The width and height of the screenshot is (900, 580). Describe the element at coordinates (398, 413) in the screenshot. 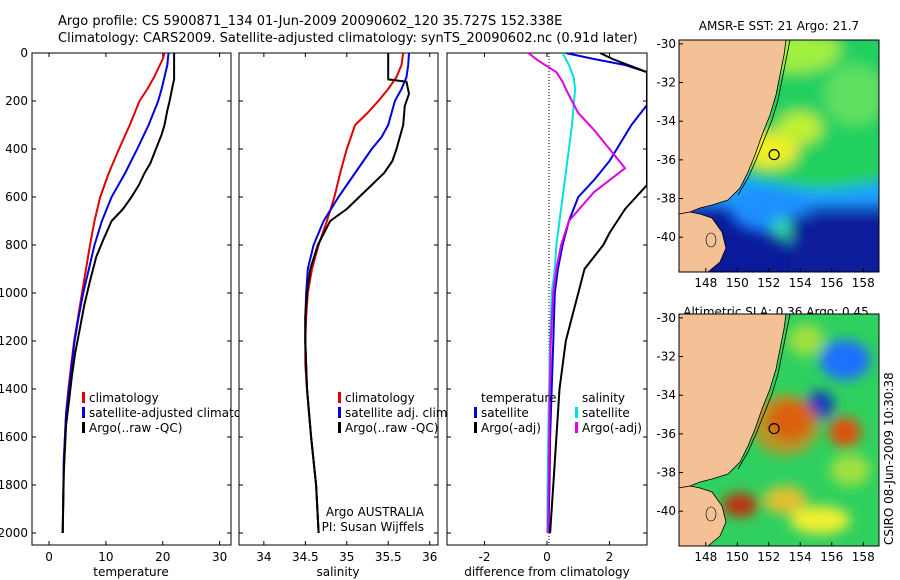

I see `legend-label-satellite-adjusted: satellite adj. clim.` at that location.